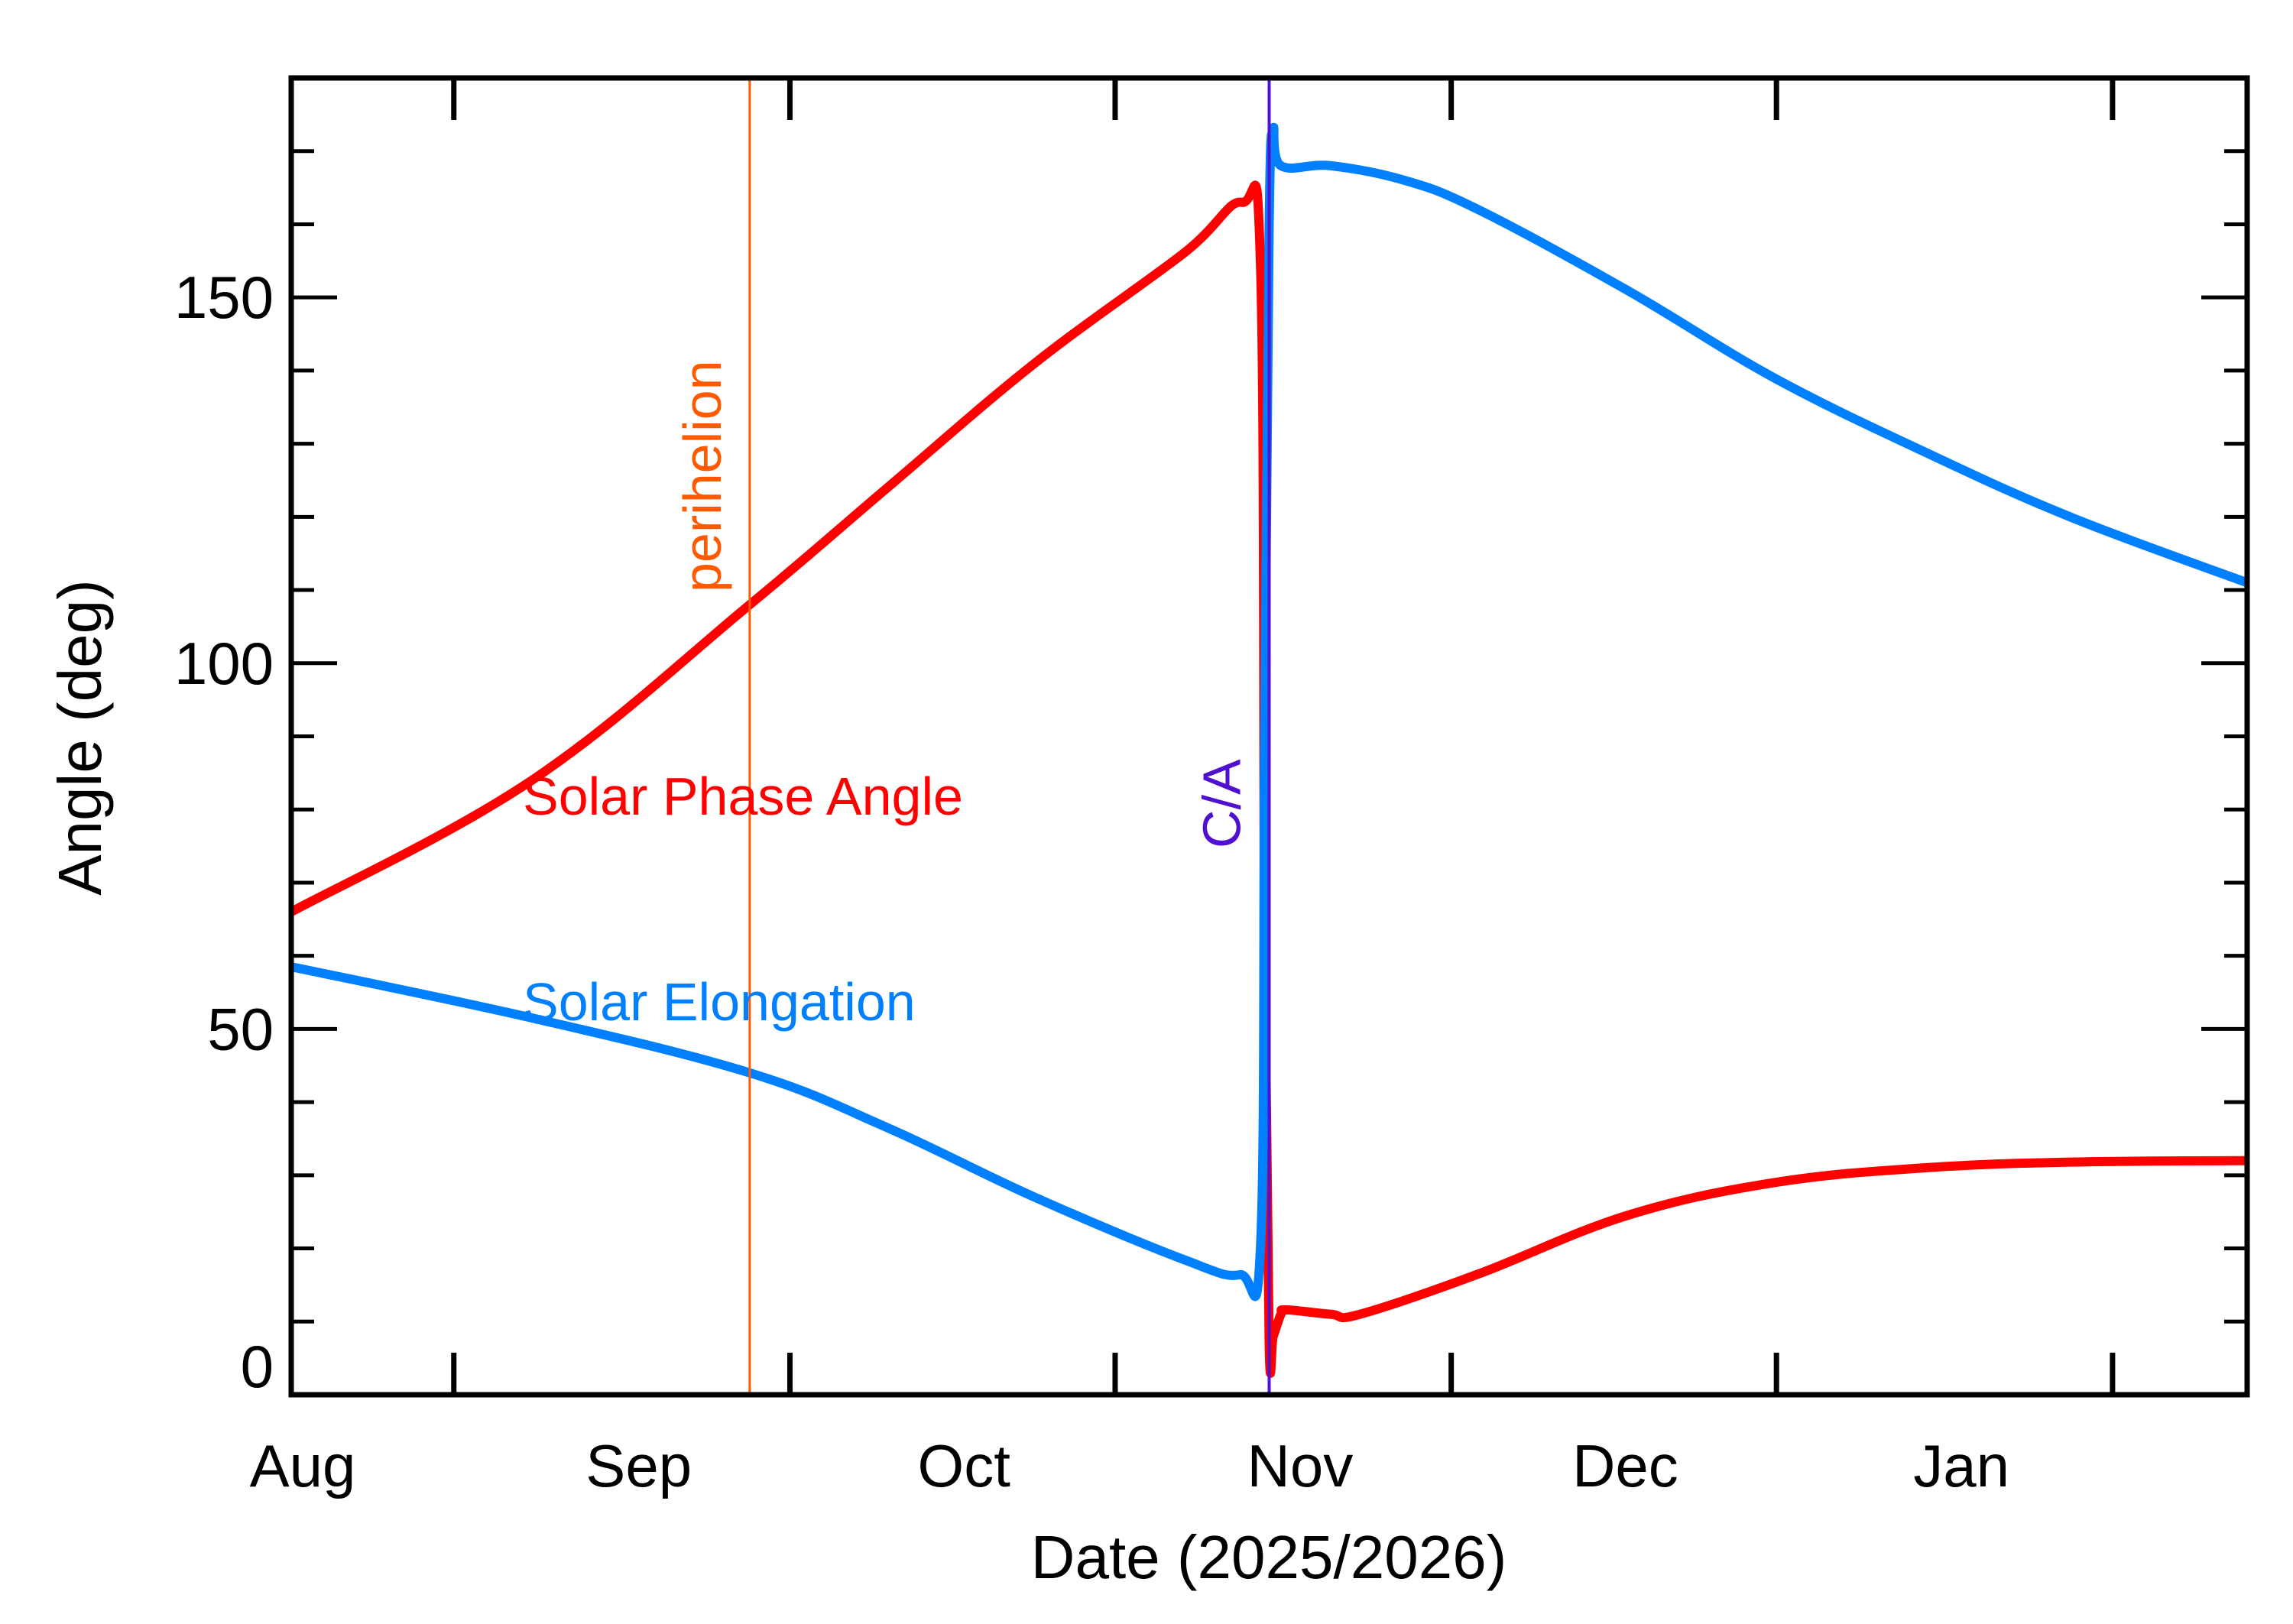 Image resolution: width=2293 pixels, height=1624 pixels. What do you see at coordinates (80, 737) in the screenshot?
I see `y-axis-title: Angle (deg)` at bounding box center [80, 737].